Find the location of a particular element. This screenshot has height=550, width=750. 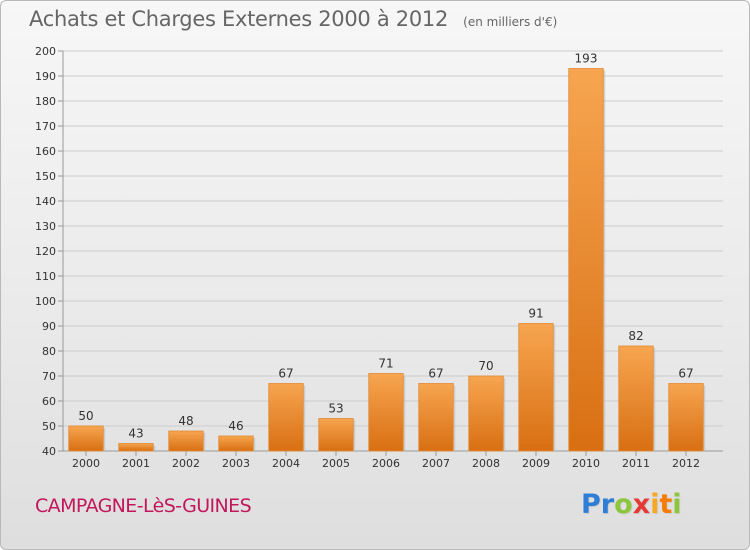

y-tick-label: 40 is located at coordinates (49, 451).